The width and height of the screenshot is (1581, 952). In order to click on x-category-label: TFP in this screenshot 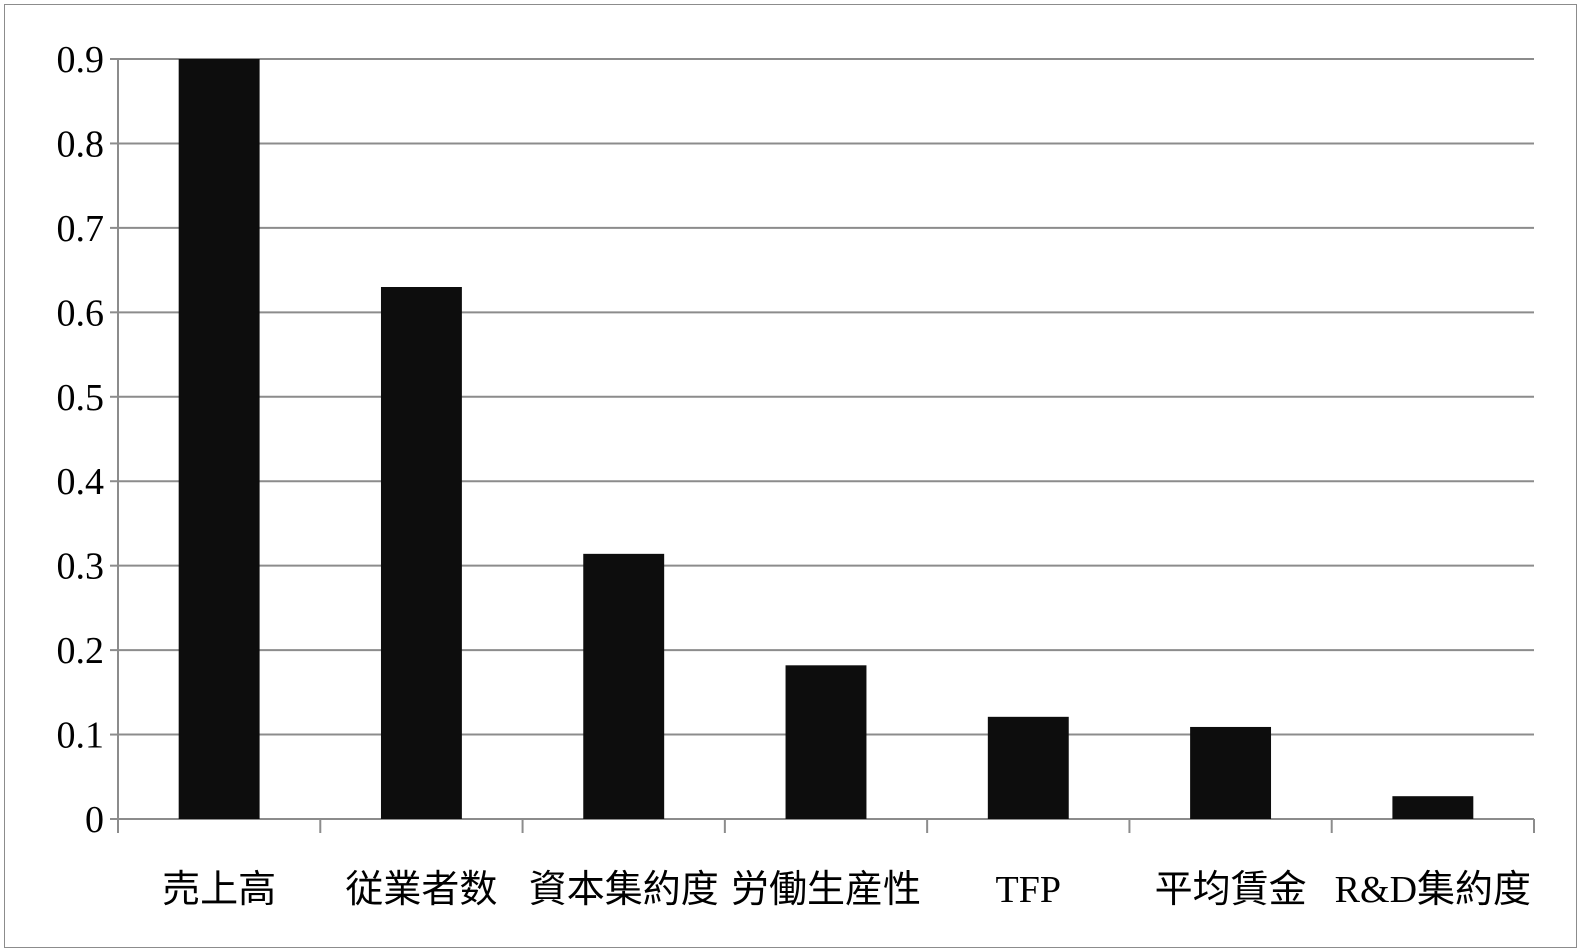, I will do `click(1028, 890)`.